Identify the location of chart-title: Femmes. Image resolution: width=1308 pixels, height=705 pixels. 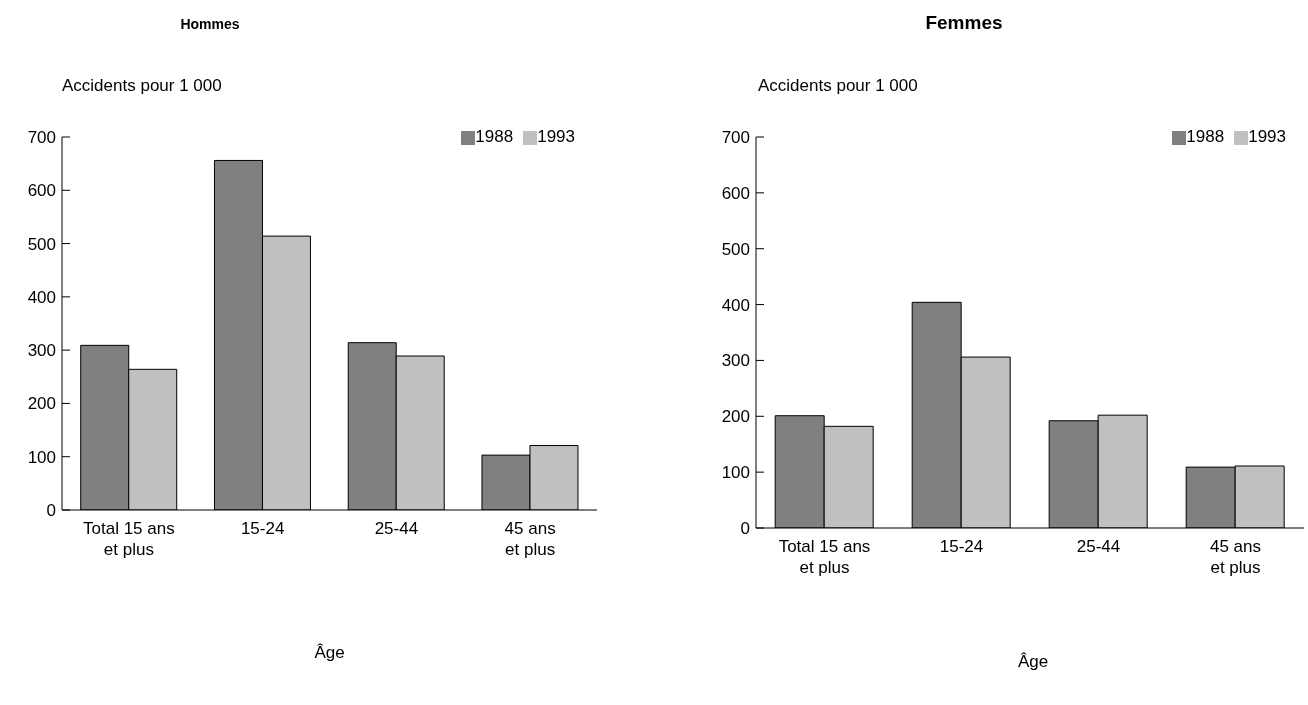
(964, 23).